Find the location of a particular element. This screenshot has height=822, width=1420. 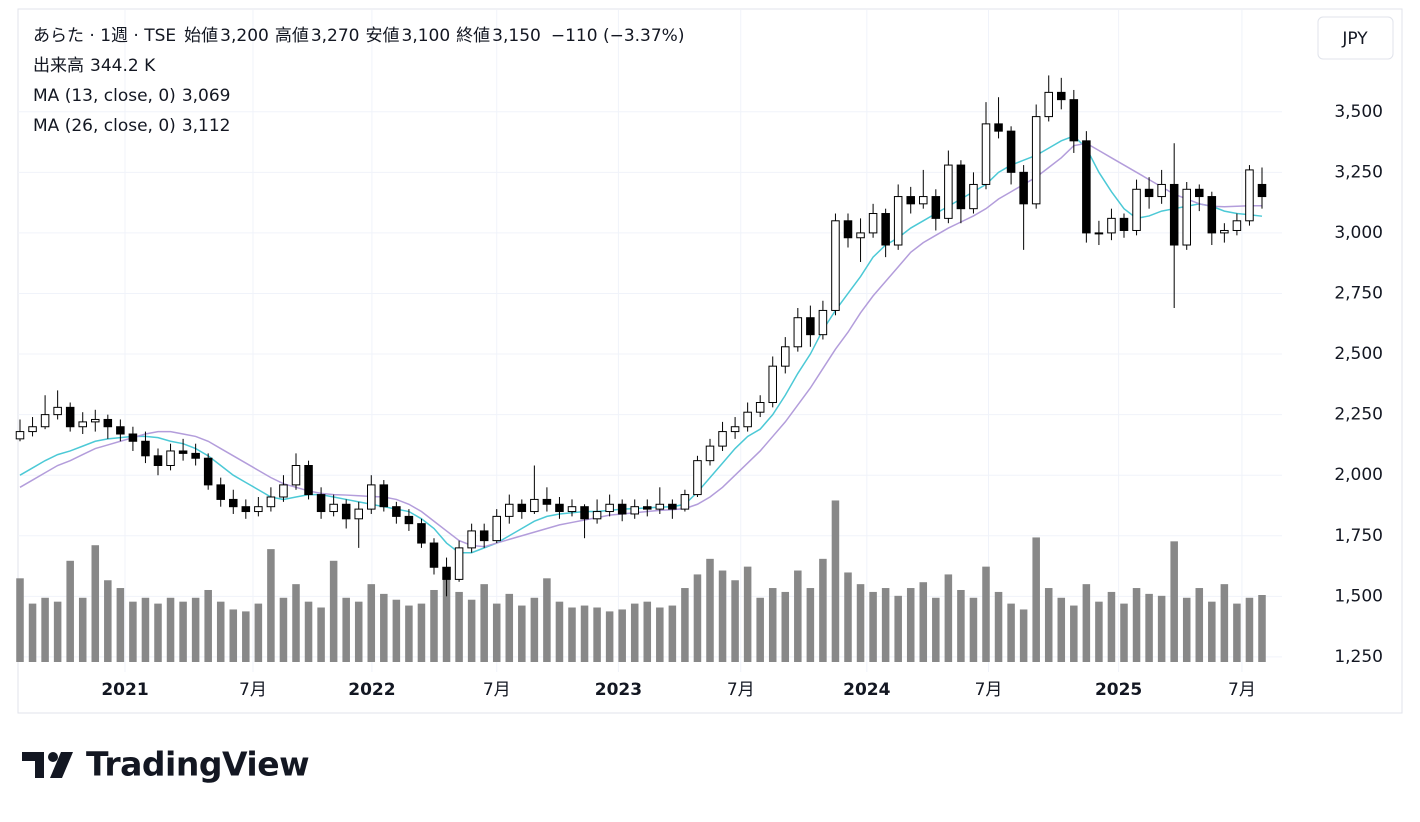

y-tick-label: 2,750 is located at coordinates (1358, 293).